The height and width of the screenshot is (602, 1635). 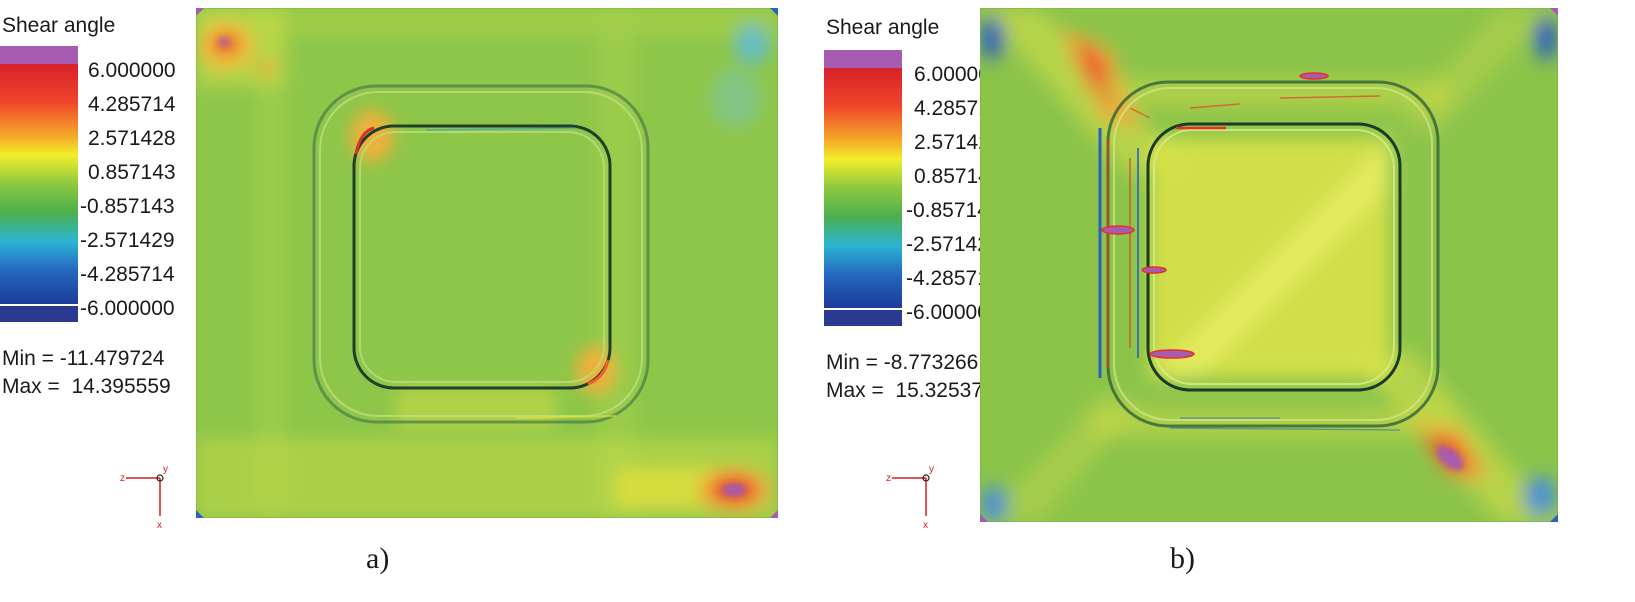 What do you see at coordinates (86, 386) in the screenshot?
I see `max-value: Max = 14.395559` at bounding box center [86, 386].